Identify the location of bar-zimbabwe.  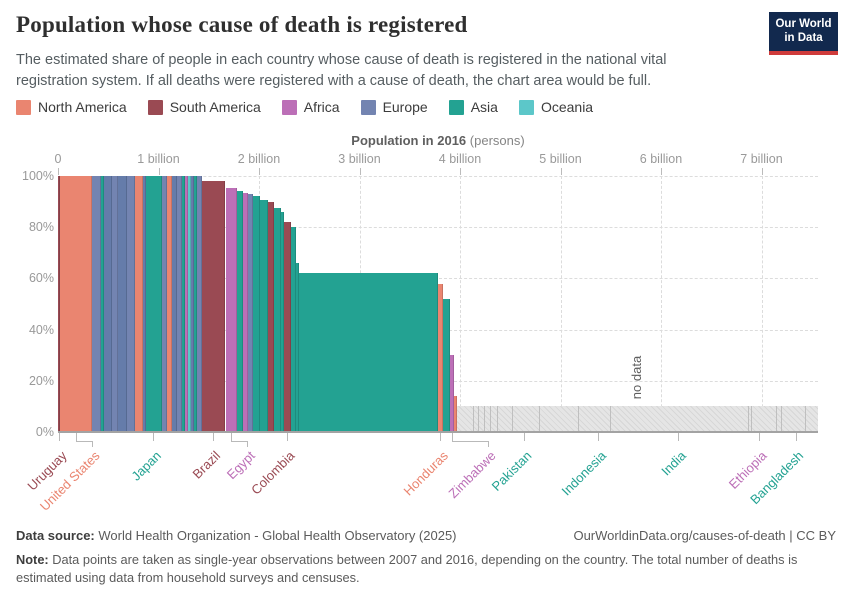
(452, 393).